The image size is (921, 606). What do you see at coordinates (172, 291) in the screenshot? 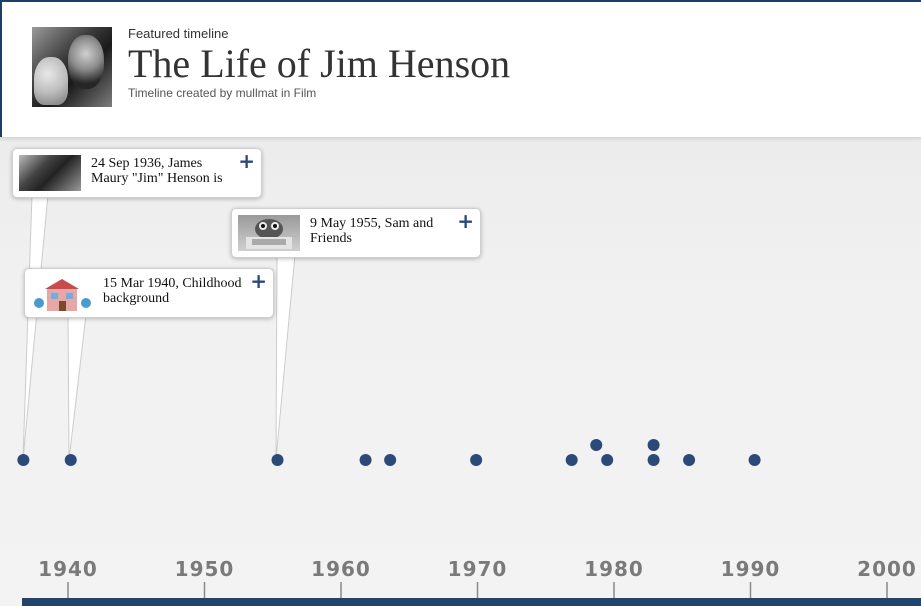
I see `event-text: 15 Mar 1940, Childhood background` at bounding box center [172, 291].